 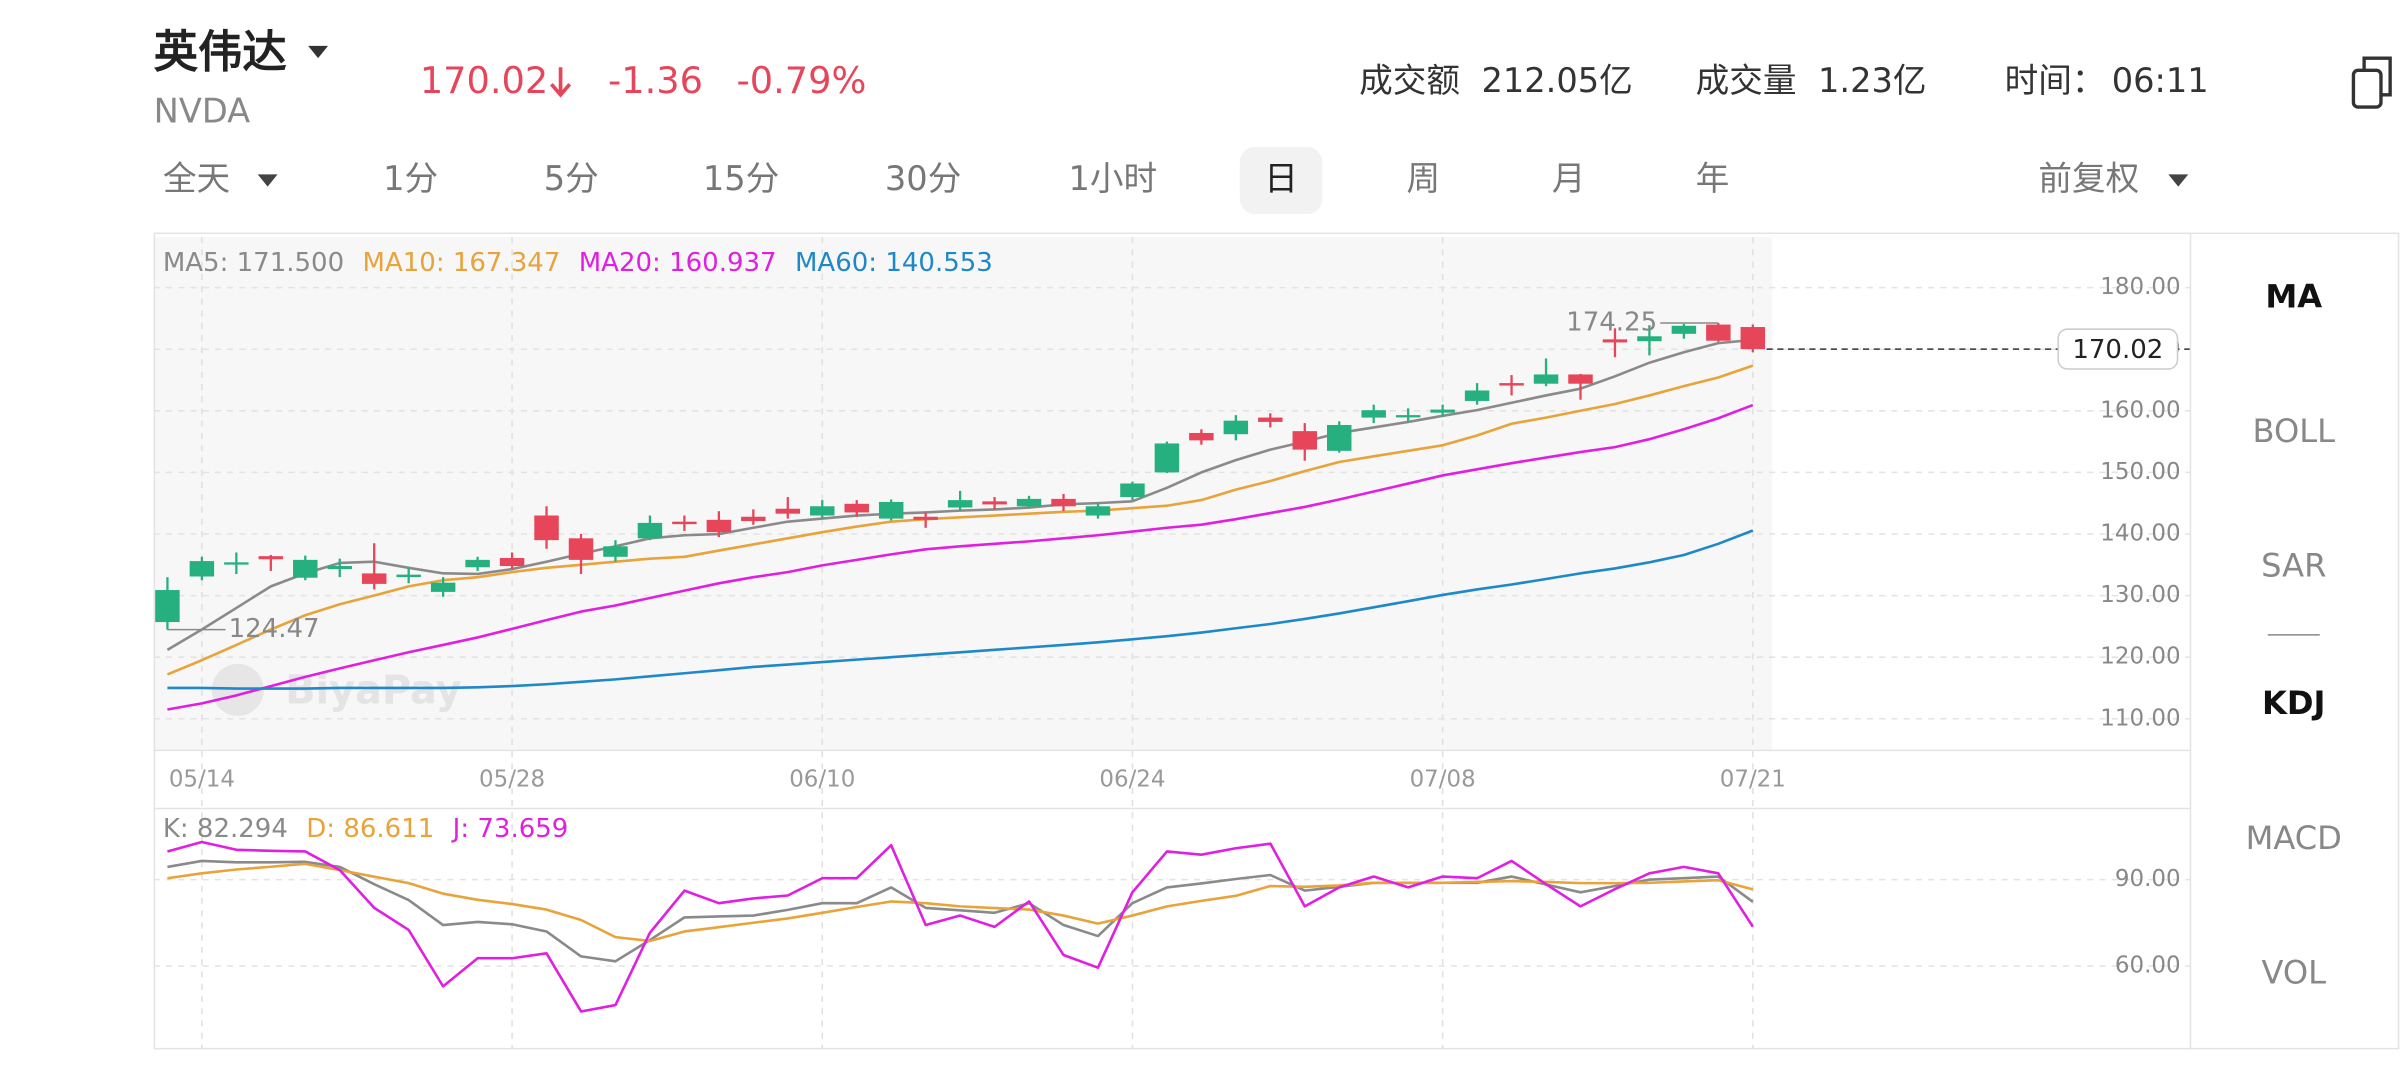 What do you see at coordinates (2293, 972) in the screenshot?
I see `indicator-tab: VOL` at bounding box center [2293, 972].